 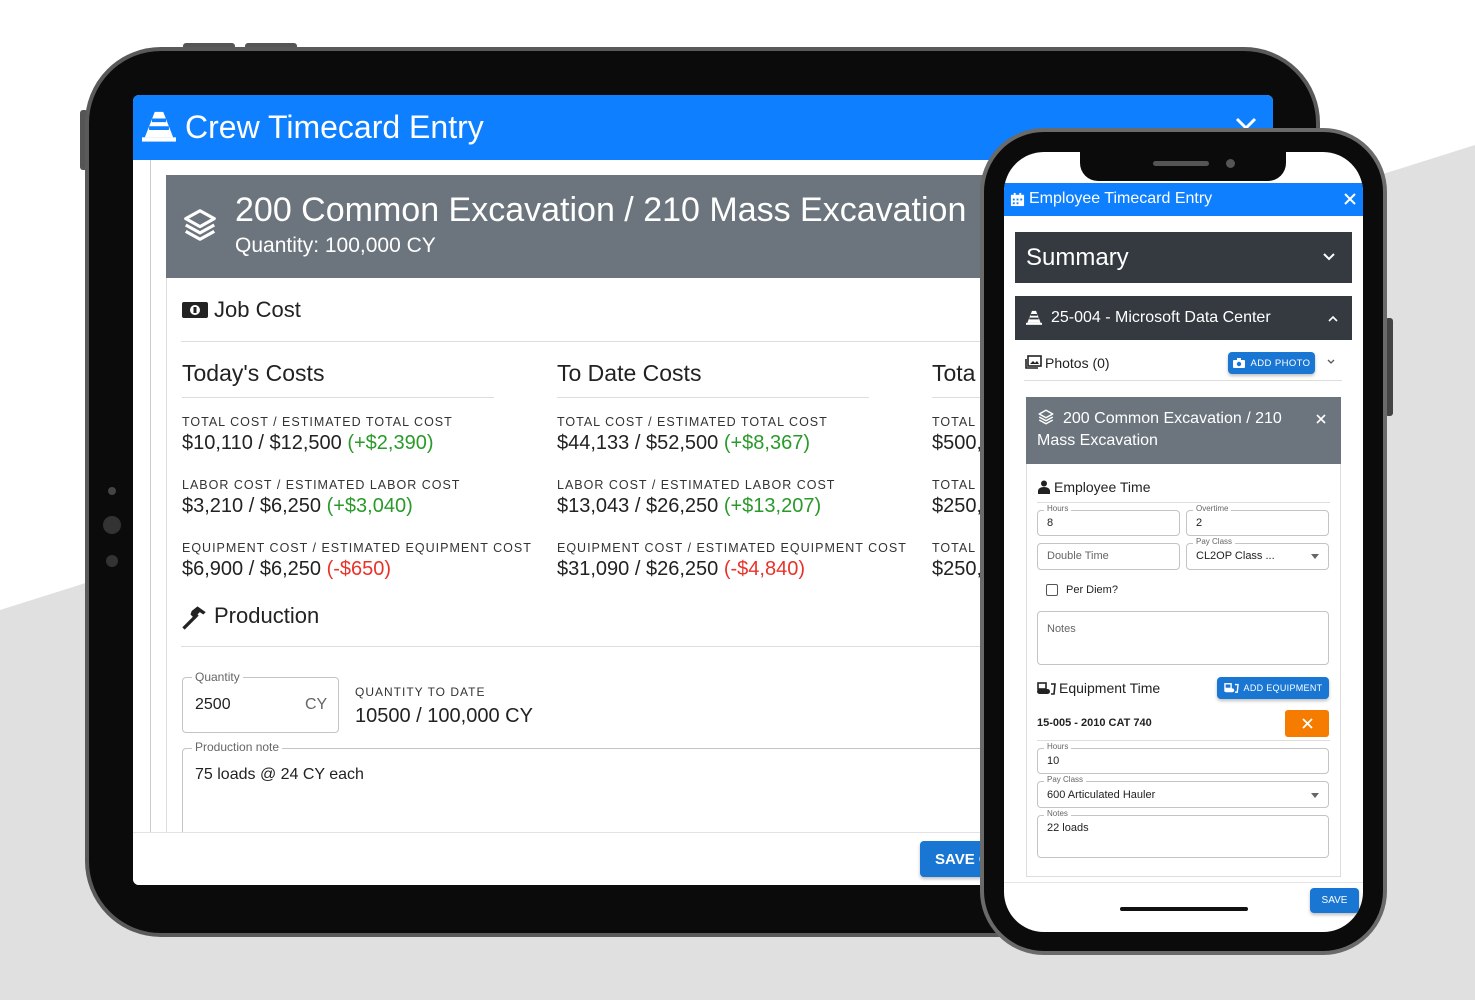 I want to click on cost-difference: (+$3,040), so click(x=369, y=506).